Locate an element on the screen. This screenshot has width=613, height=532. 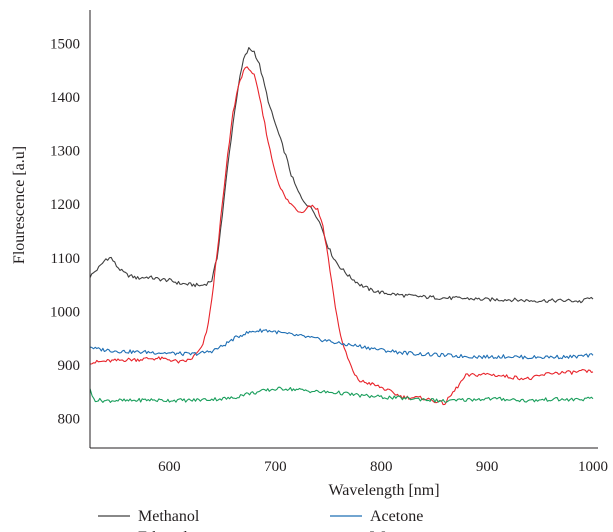
x-tick-label: 700 is located at coordinates (275, 467).